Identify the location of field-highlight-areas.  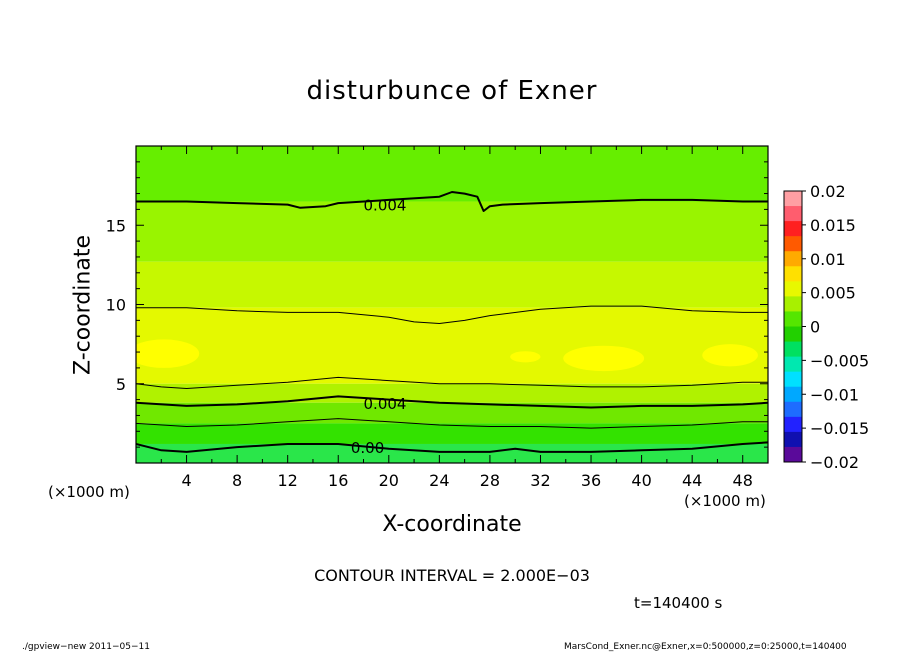
(447, 355).